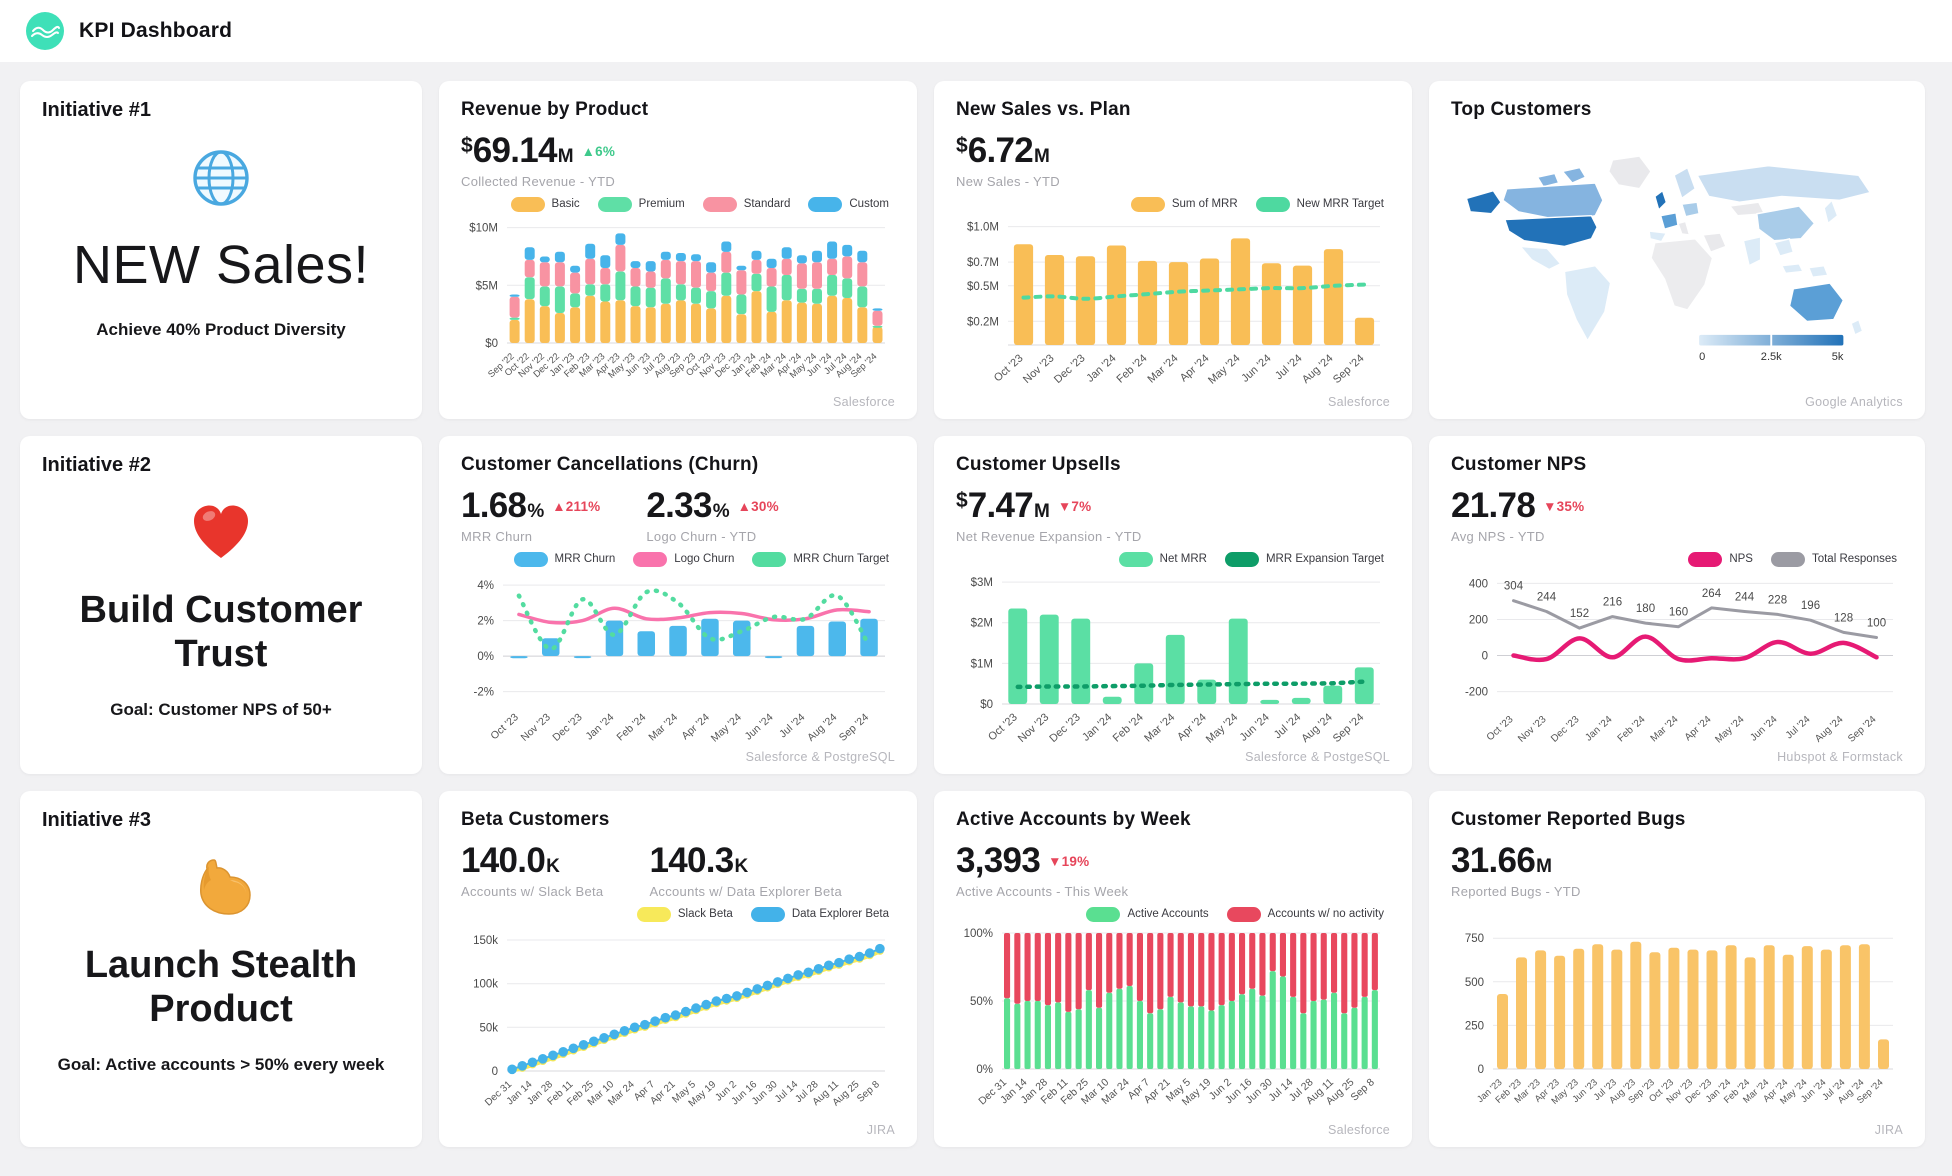 The width and height of the screenshot is (1952, 1176). Describe the element at coordinates (1476, 693) in the screenshot. I see `svg-text: -200` at that location.